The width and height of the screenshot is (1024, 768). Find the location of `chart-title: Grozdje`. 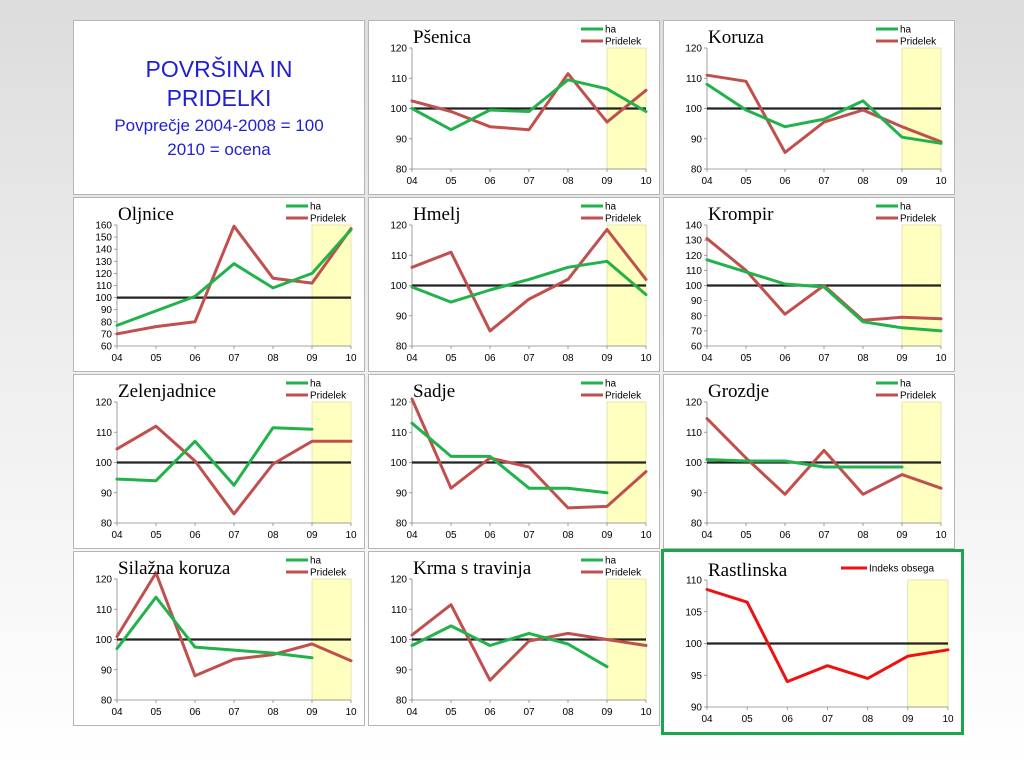

chart-title: Grozdje is located at coordinates (738, 391).